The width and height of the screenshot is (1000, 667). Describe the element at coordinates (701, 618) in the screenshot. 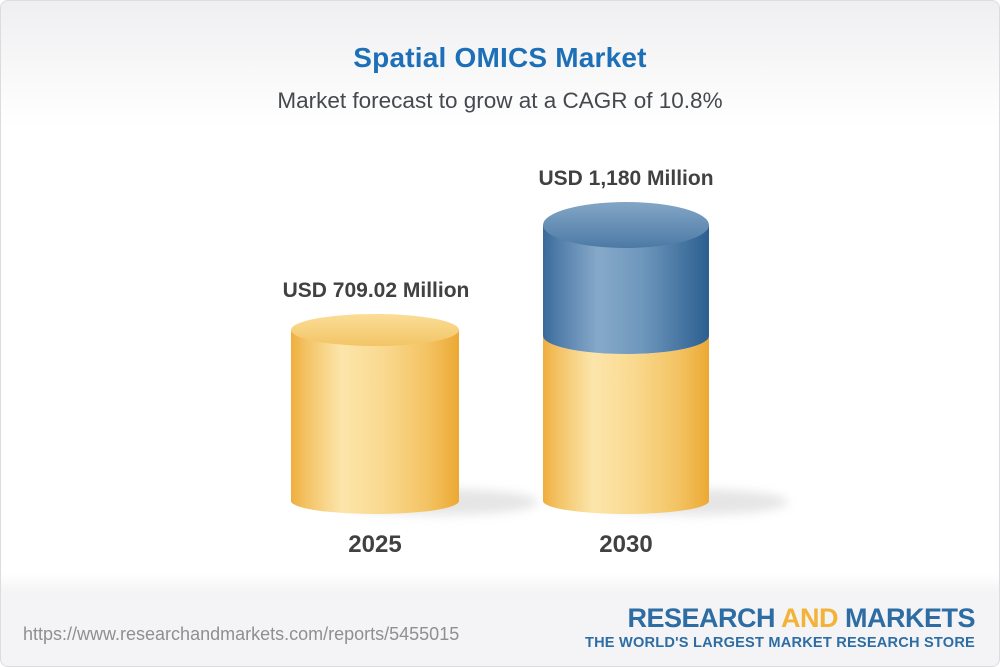

I see `logo-word-research: RESEARCH` at that location.